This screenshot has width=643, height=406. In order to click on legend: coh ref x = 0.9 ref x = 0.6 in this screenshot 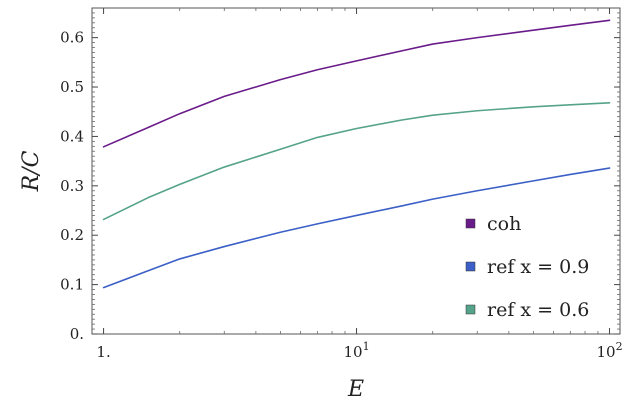, I will do `click(527, 267)`.